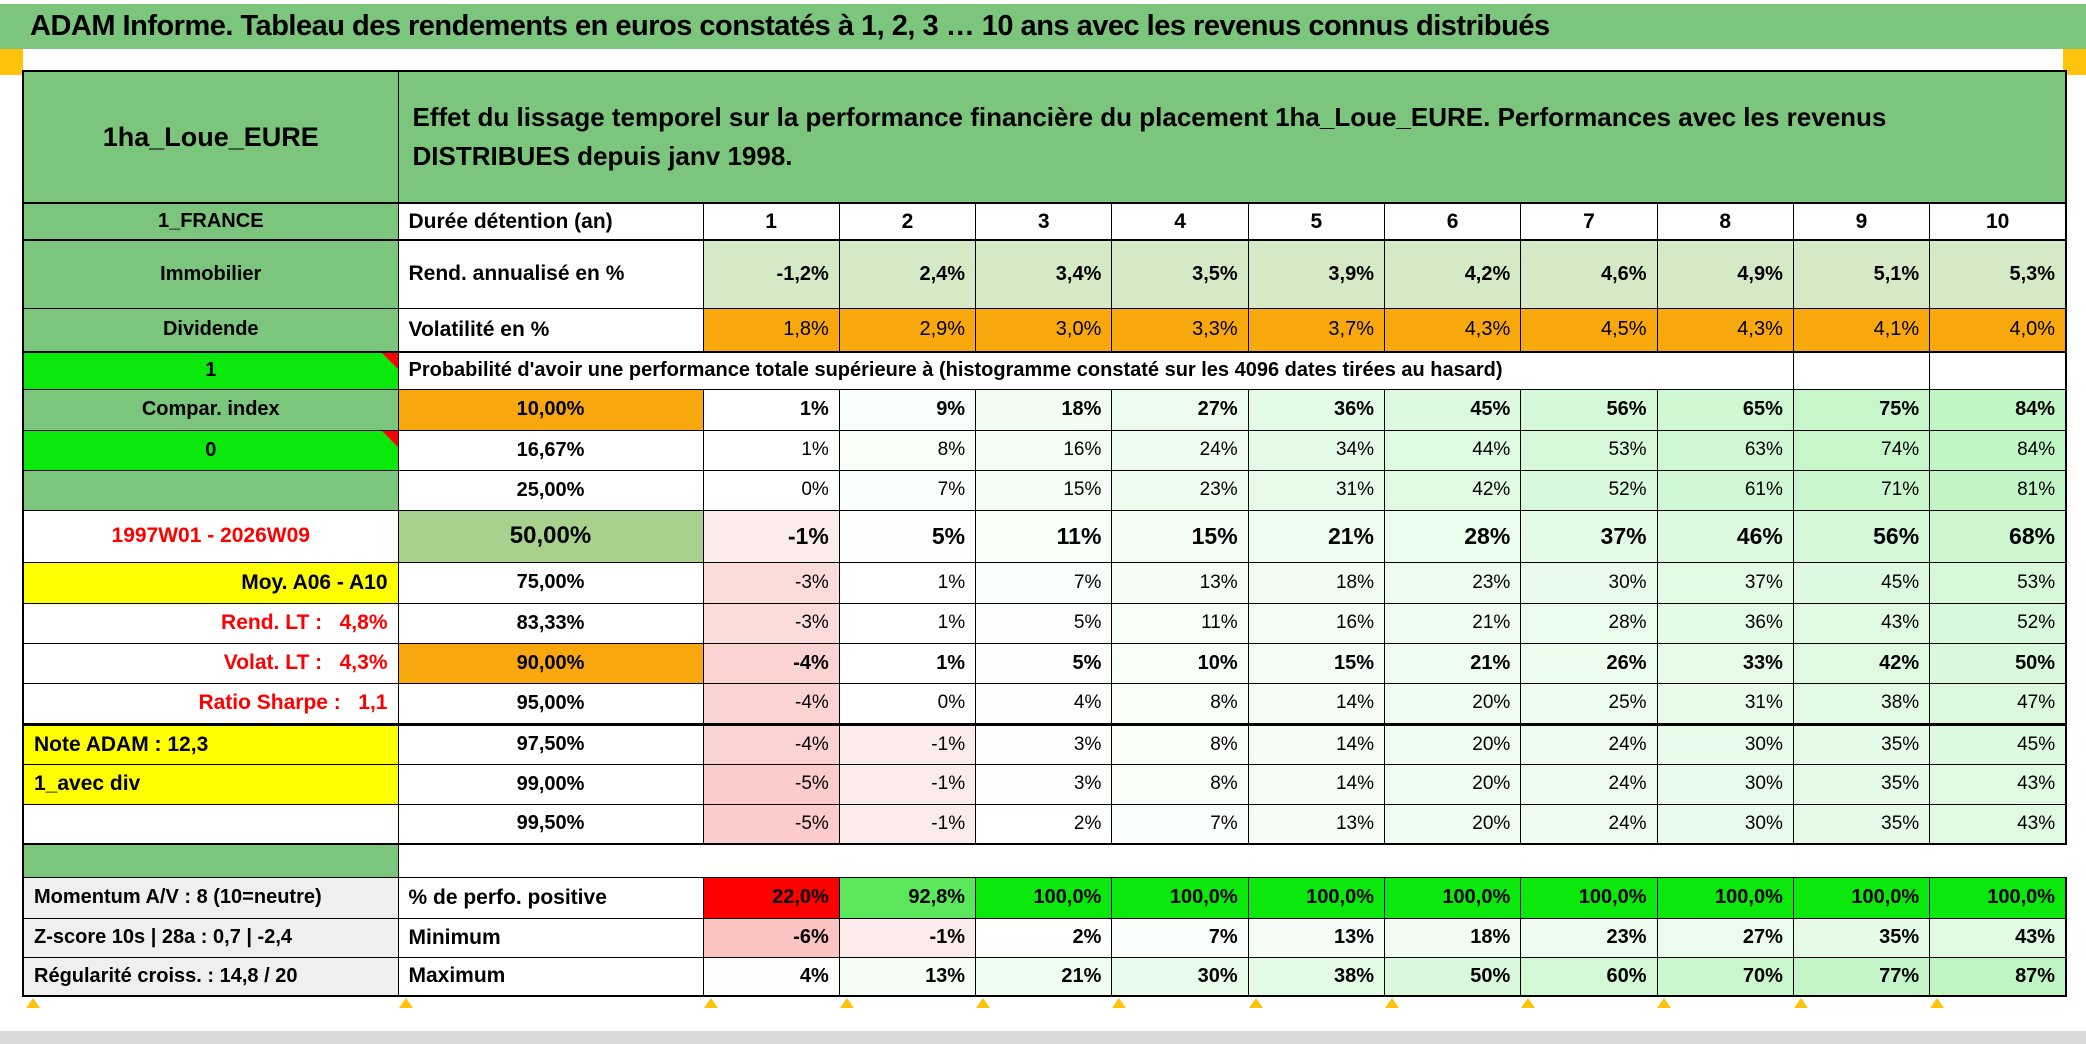 This screenshot has width=2086, height=1044. What do you see at coordinates (1589, 704) in the screenshot?
I see `cell-p95-y7: 25%` at bounding box center [1589, 704].